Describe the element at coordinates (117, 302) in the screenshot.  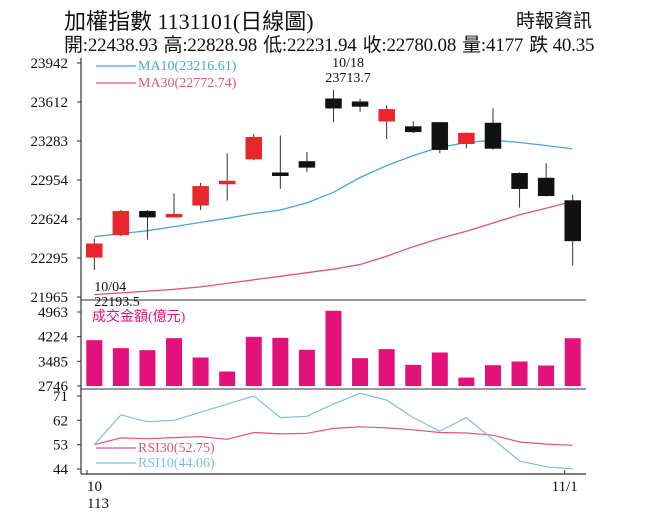
I see `low-annotation-value: 22193.5` at that location.